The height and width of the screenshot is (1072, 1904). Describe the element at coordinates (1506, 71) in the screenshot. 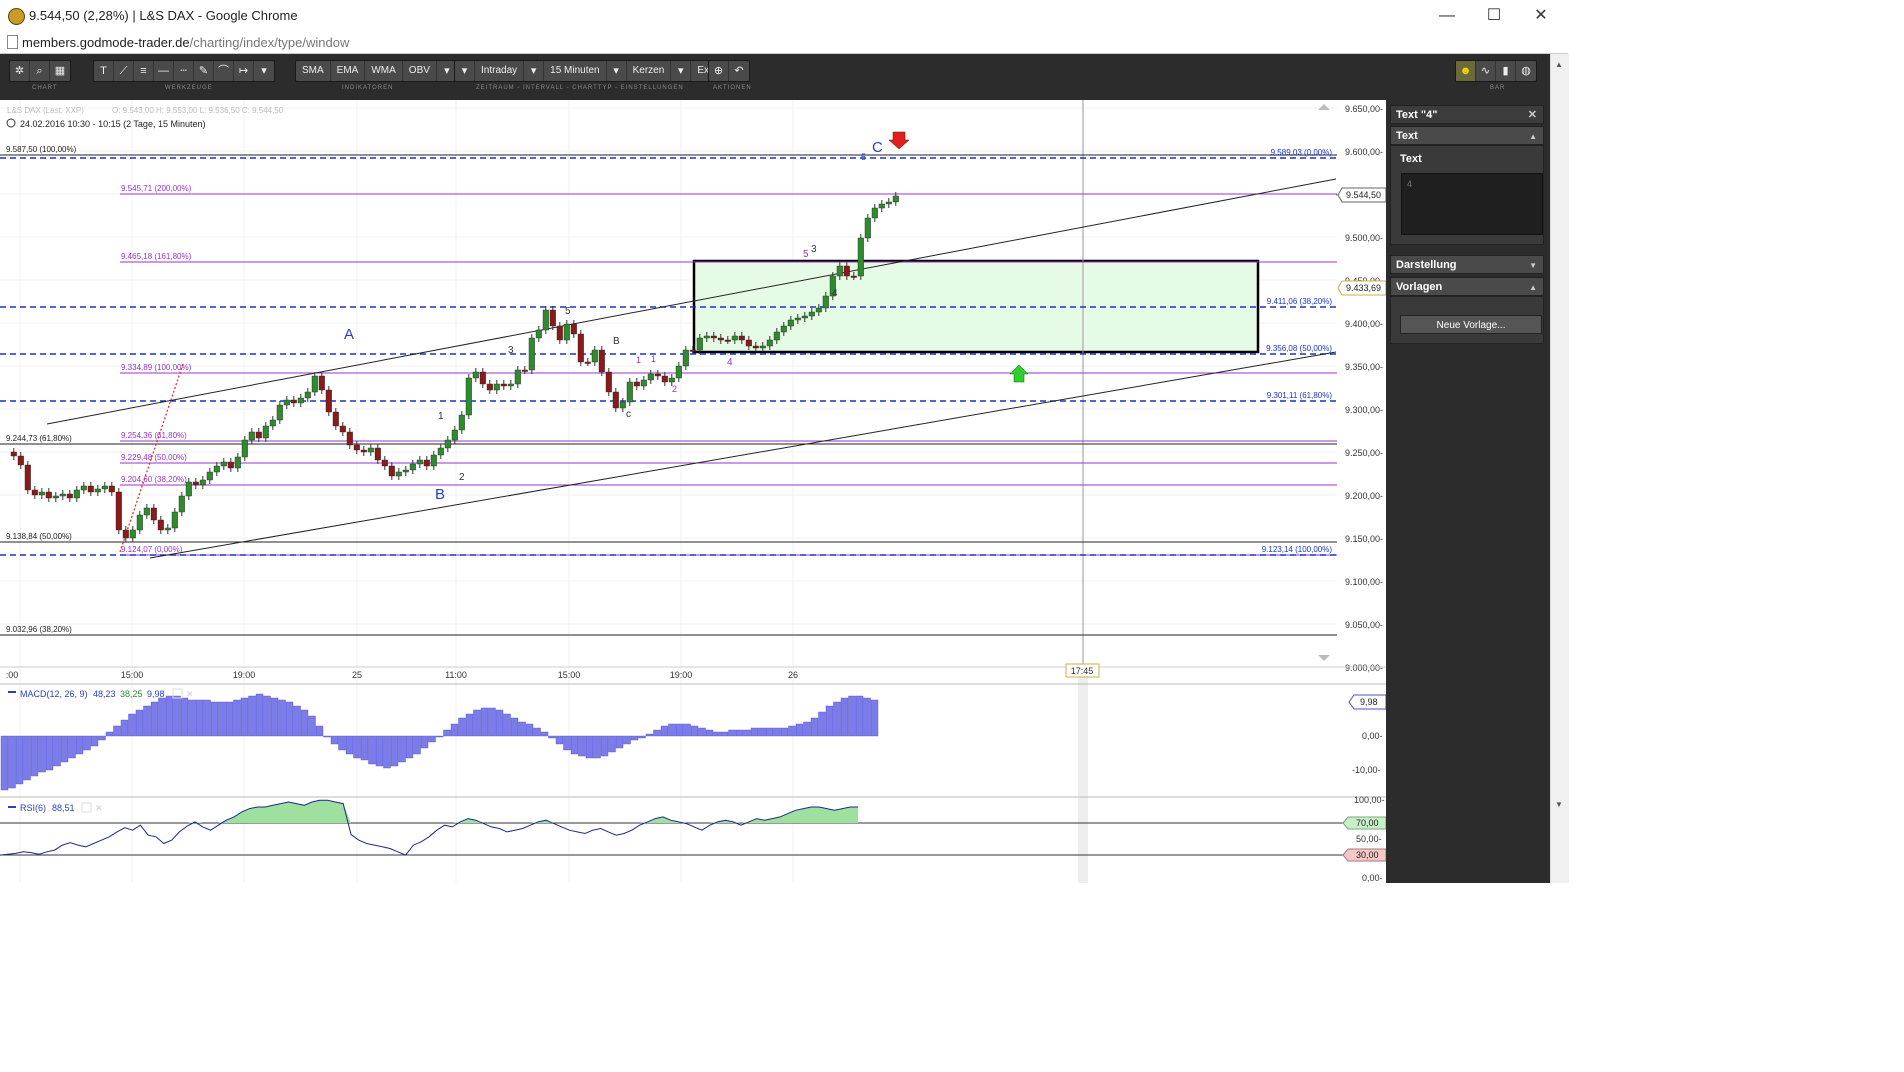

I see `bookmark-icon: ▮` at that location.